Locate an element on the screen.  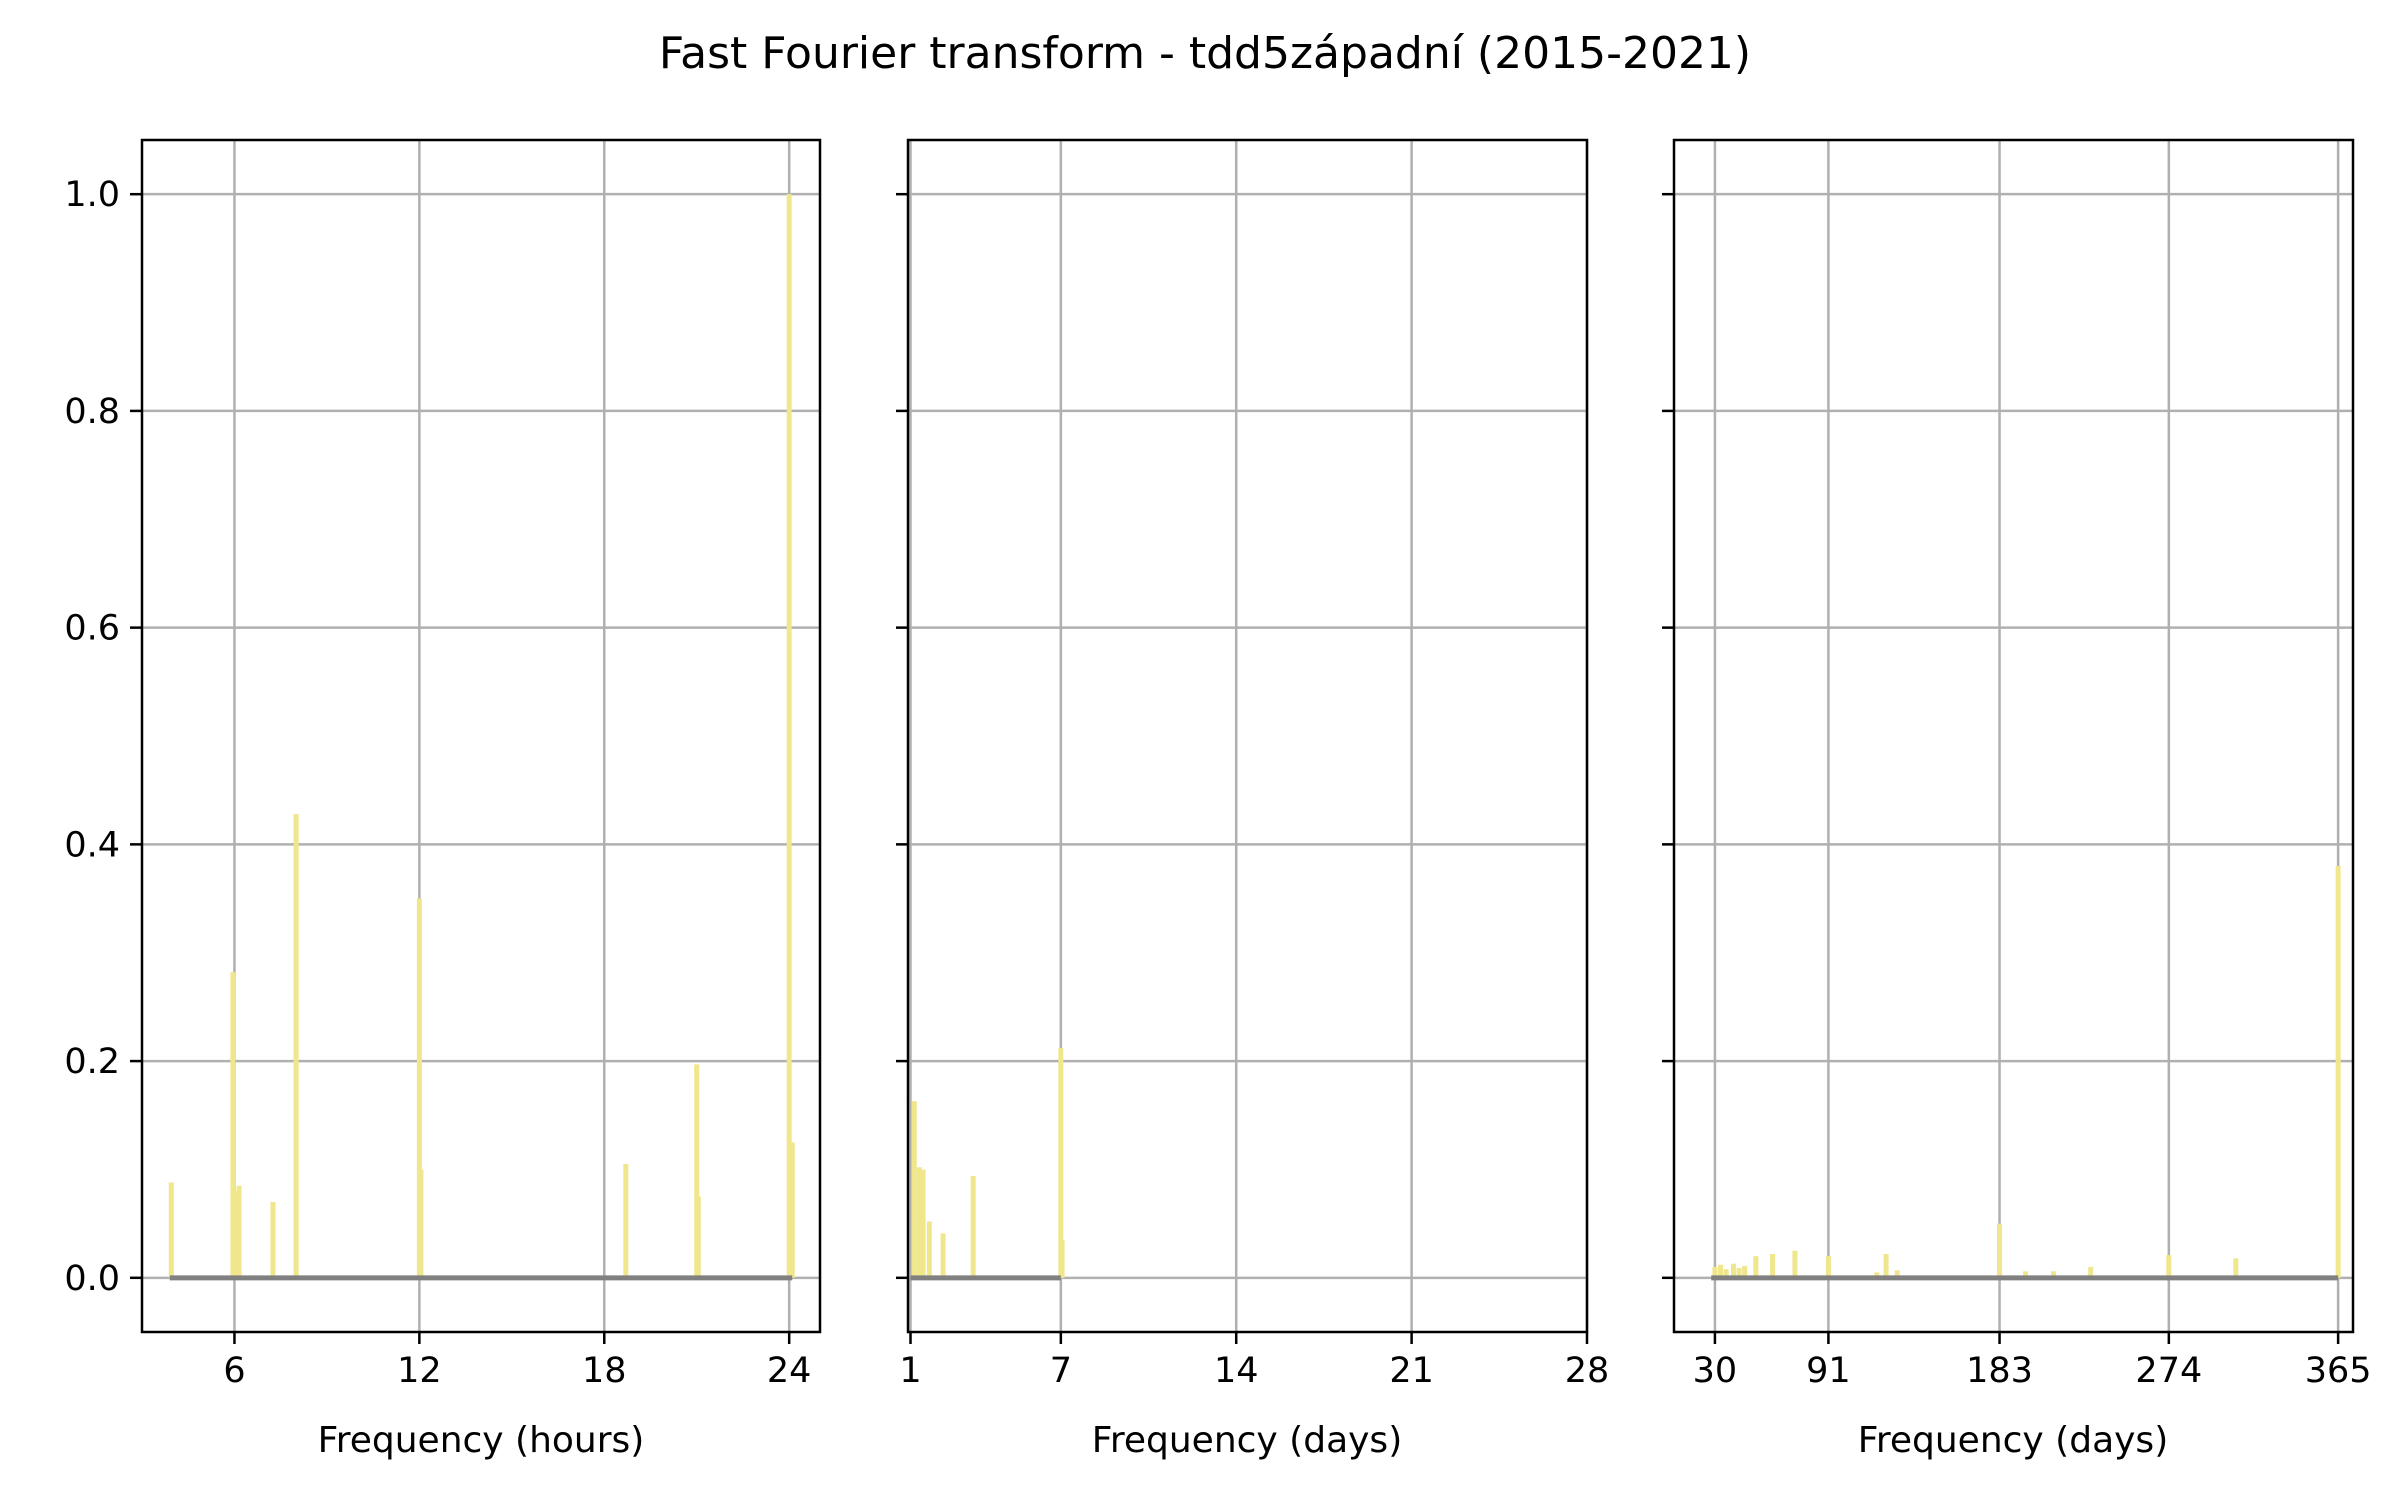
x-tick-label: 7 is located at coordinates (1061, 1371).